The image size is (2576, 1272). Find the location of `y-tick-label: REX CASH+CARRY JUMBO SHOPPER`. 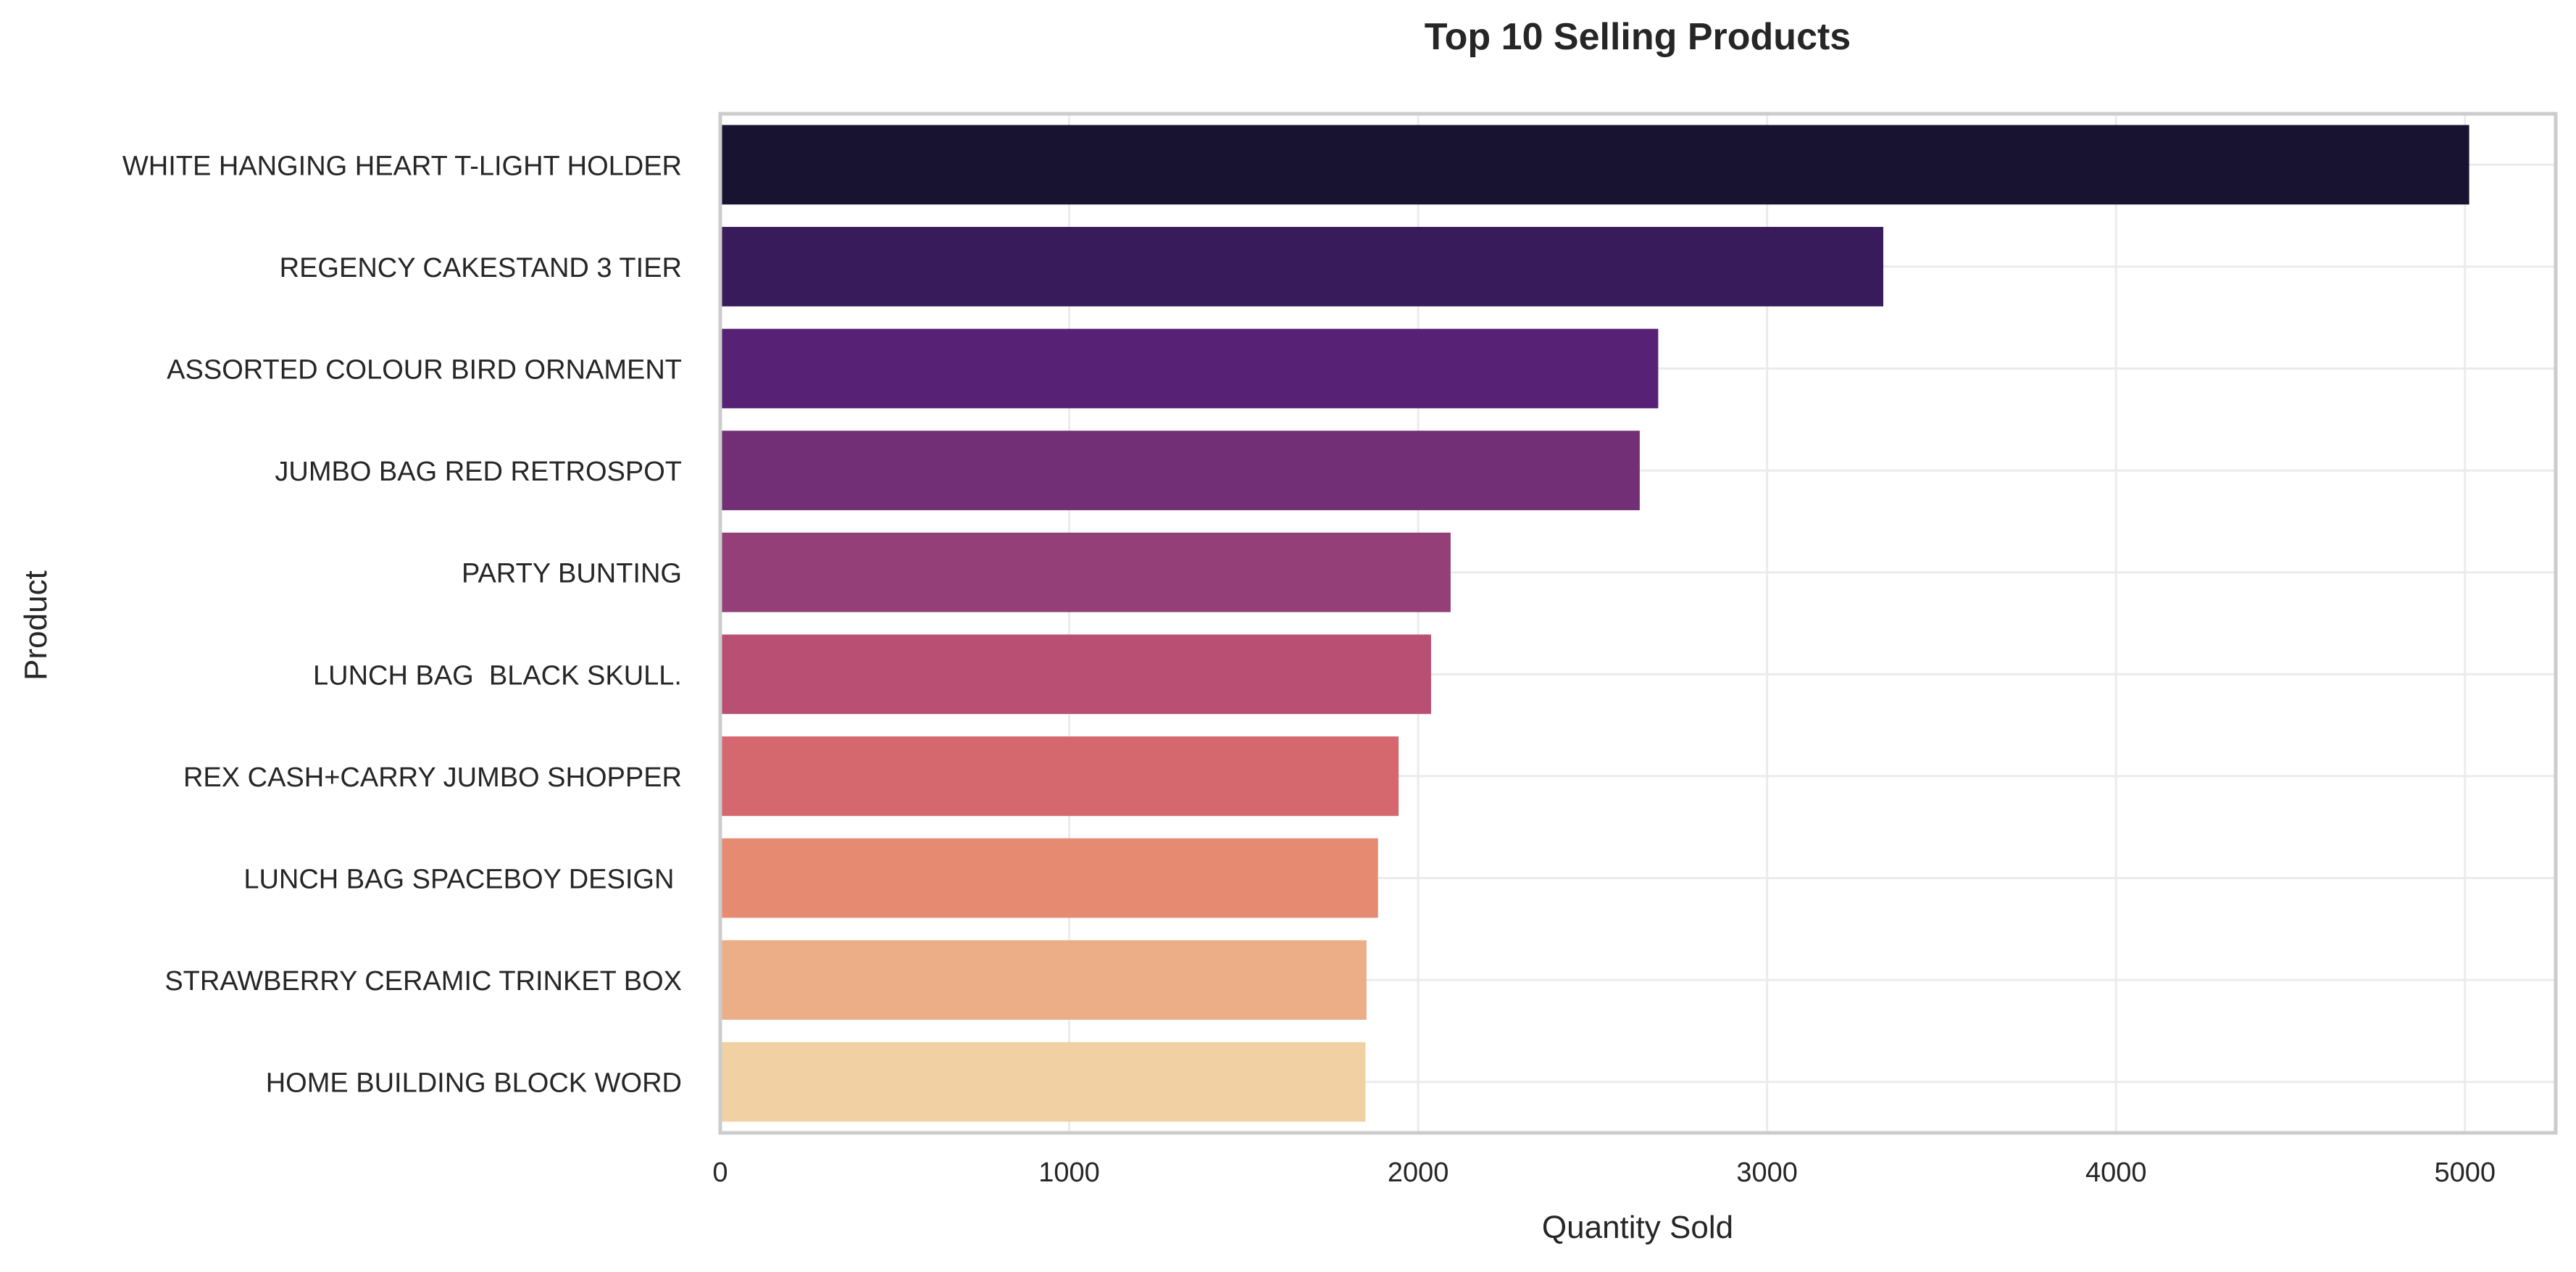

y-tick-label: REX CASH+CARRY JUMBO SHOPPER is located at coordinates (432, 777).